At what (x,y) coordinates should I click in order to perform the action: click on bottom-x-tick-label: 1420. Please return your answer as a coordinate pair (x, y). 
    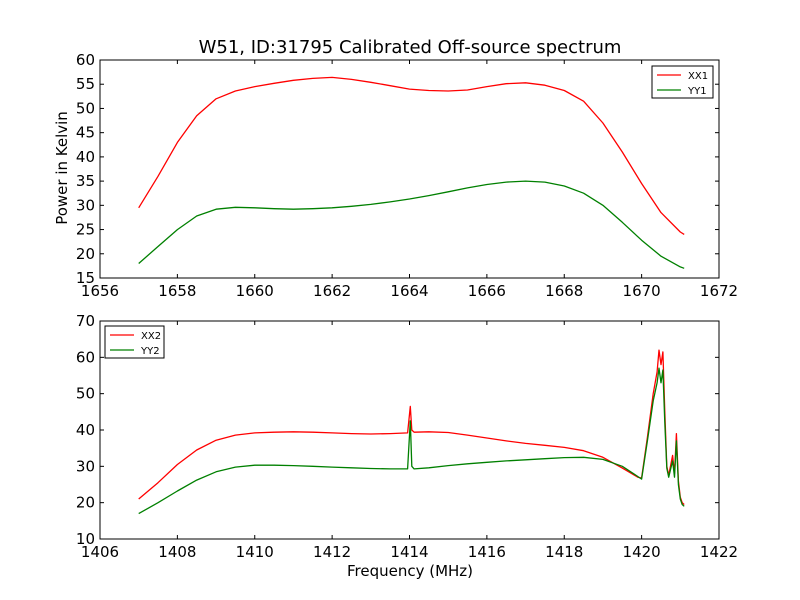
    Looking at the image, I should click on (642, 552).